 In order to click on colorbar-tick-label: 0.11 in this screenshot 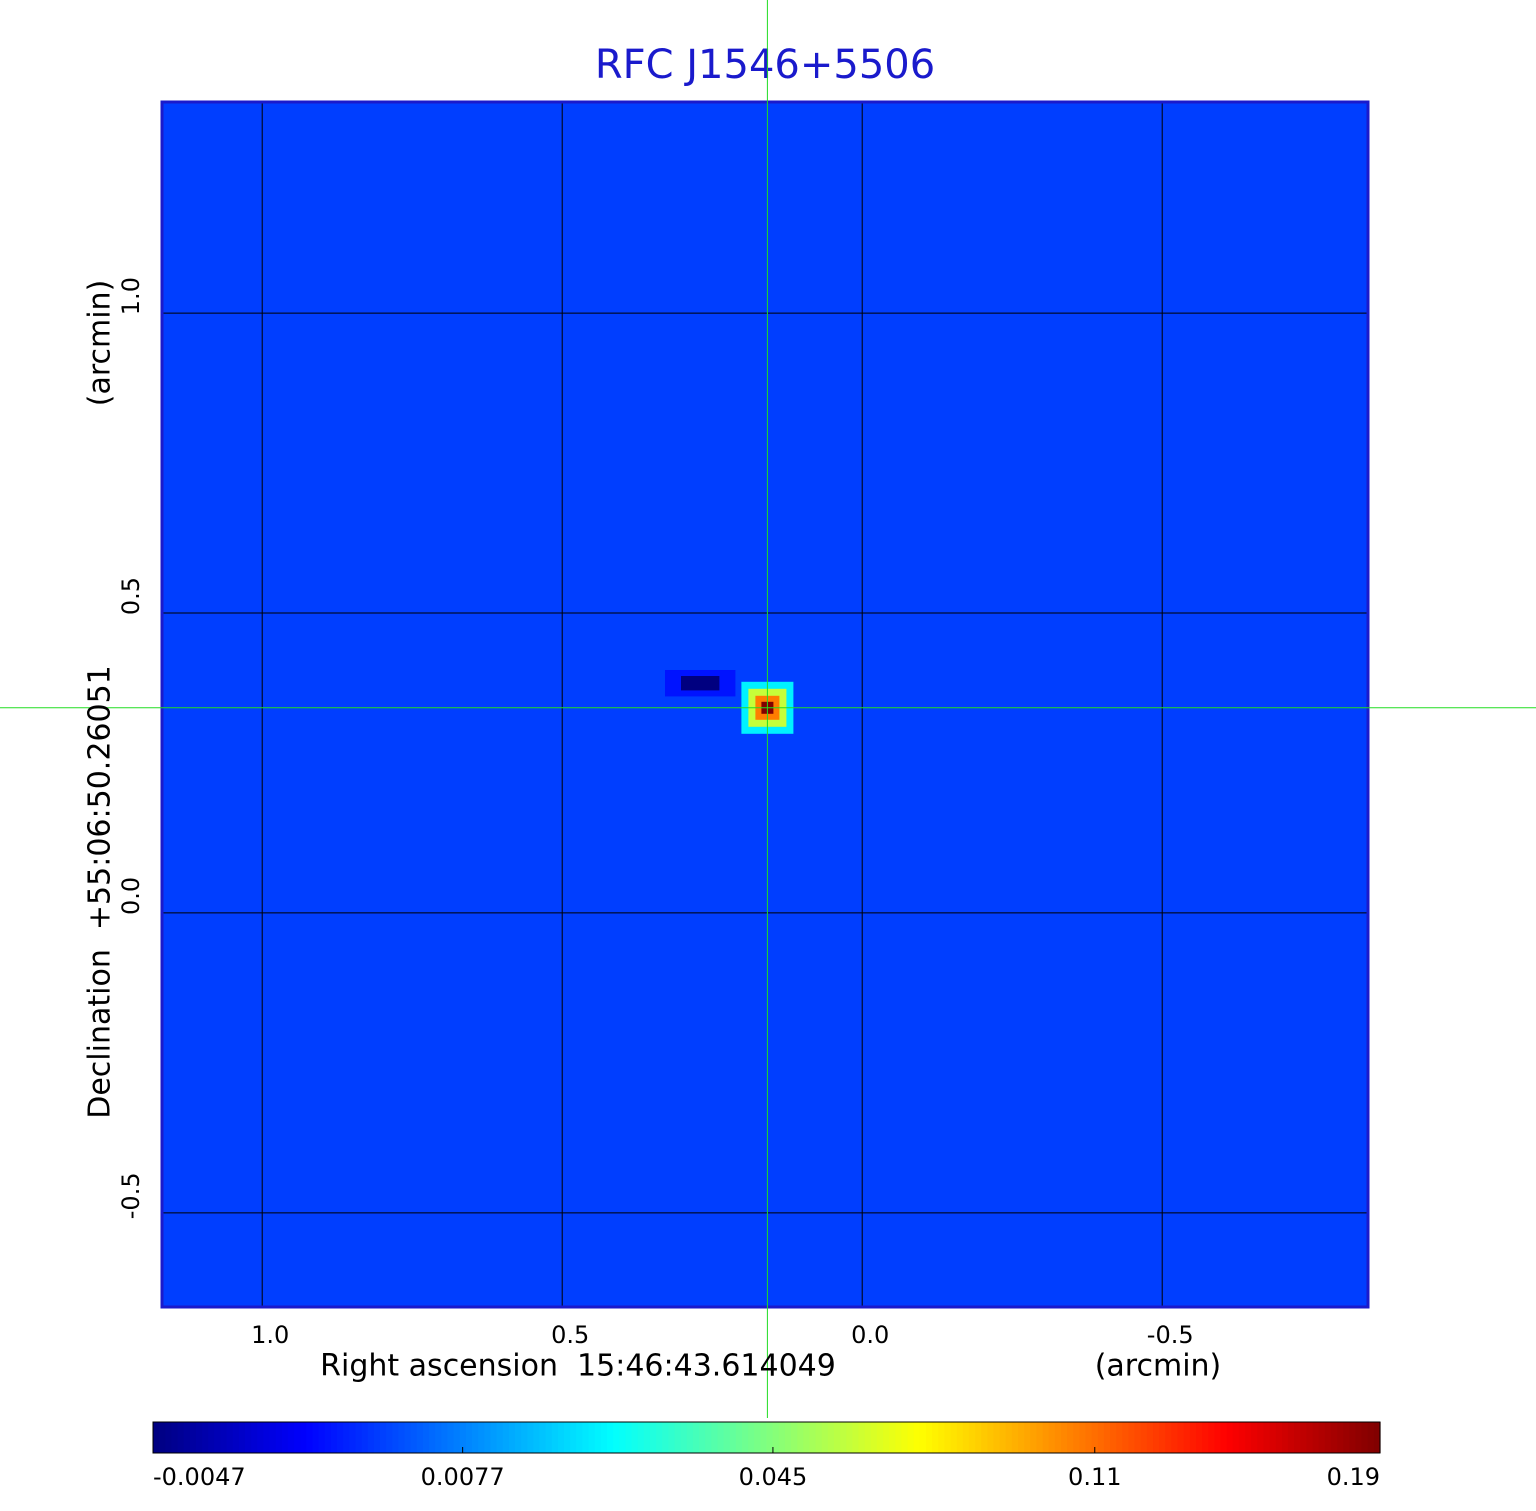, I will do `click(1094, 1477)`.